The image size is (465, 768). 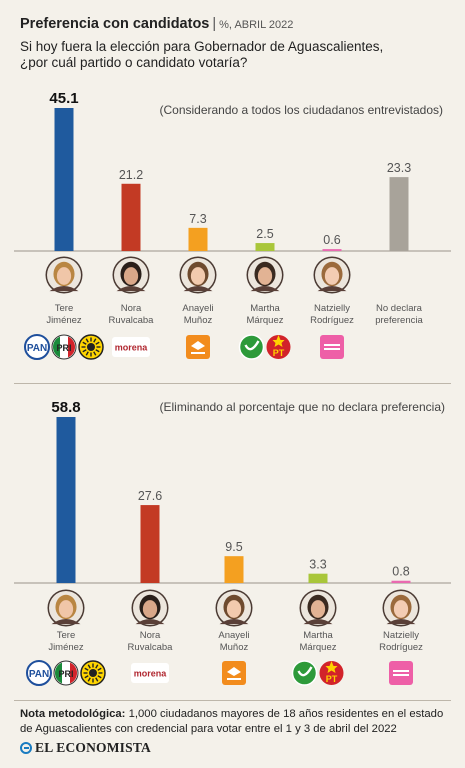 I want to click on logo-star, so click(x=331, y=667).